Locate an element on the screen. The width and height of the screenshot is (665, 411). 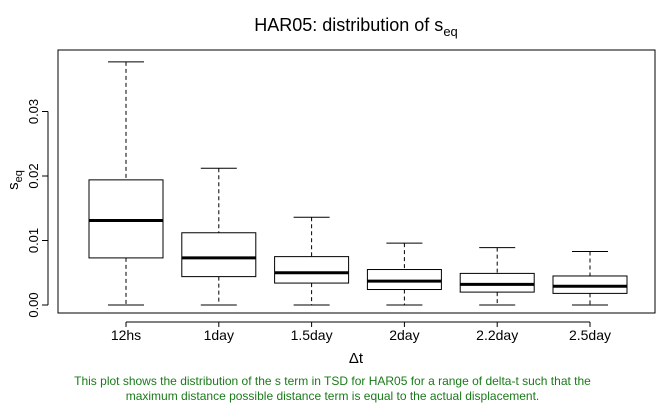
y-axis-label: seq is located at coordinates (15, 180).